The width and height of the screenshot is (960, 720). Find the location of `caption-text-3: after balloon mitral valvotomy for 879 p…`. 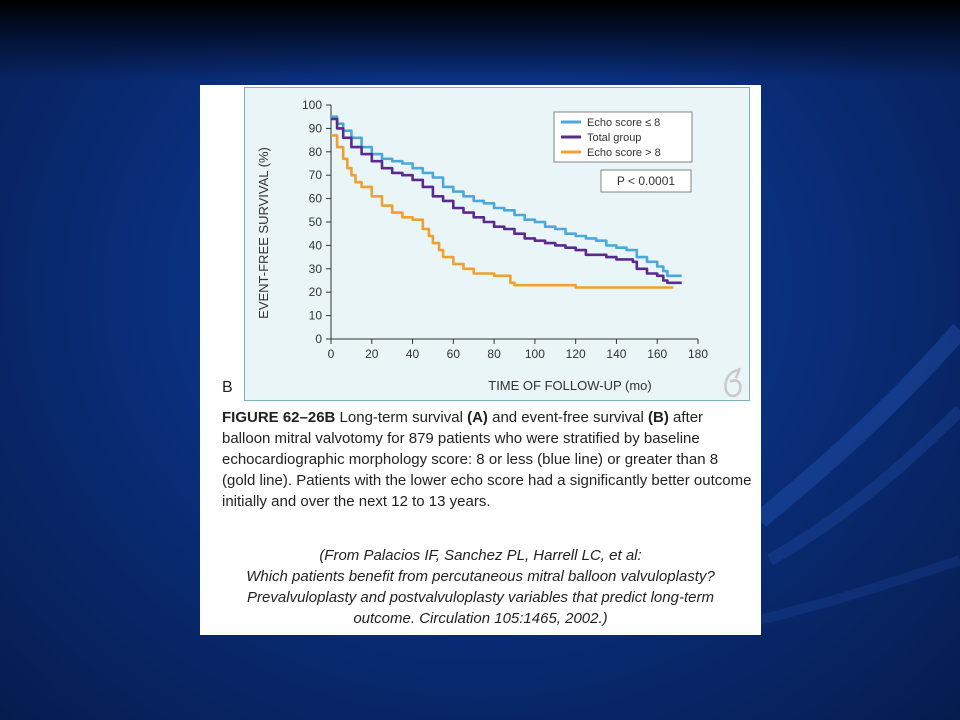

caption-text-3: after balloon mitral valvotomy for 879 p… is located at coordinates (487, 459).